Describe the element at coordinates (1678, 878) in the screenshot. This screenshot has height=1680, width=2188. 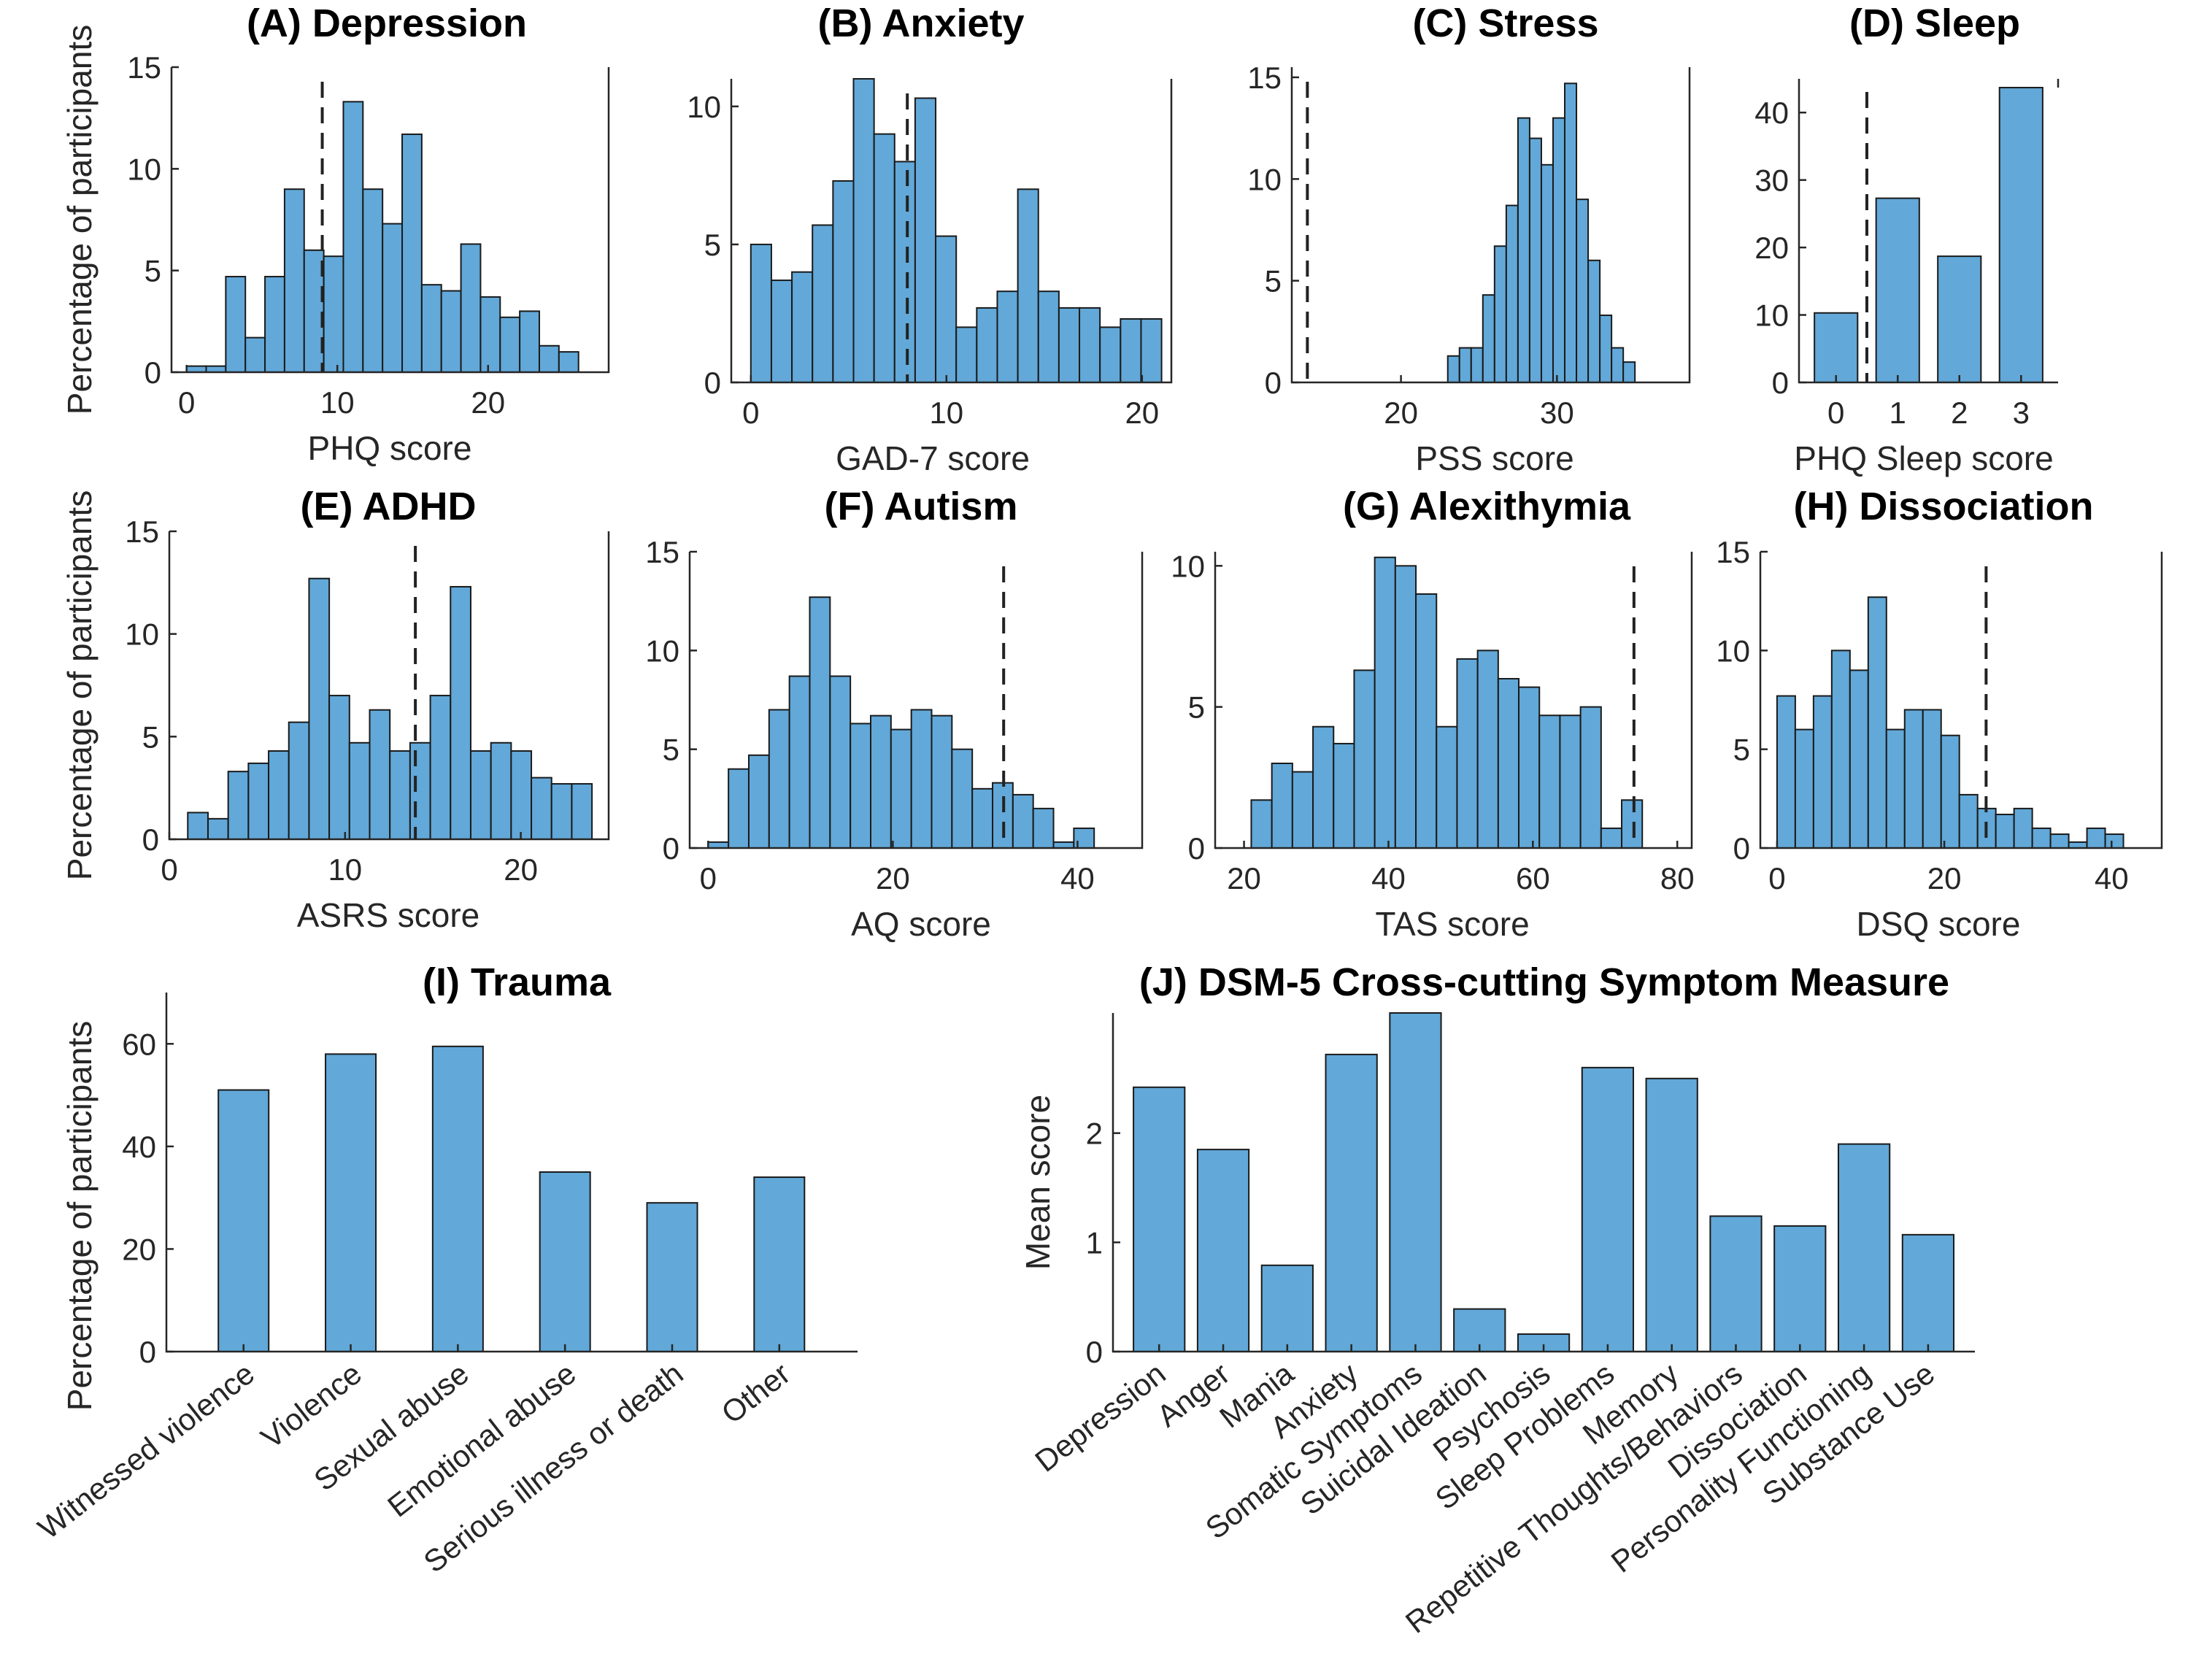
I see `x-tick-label: 80` at that location.